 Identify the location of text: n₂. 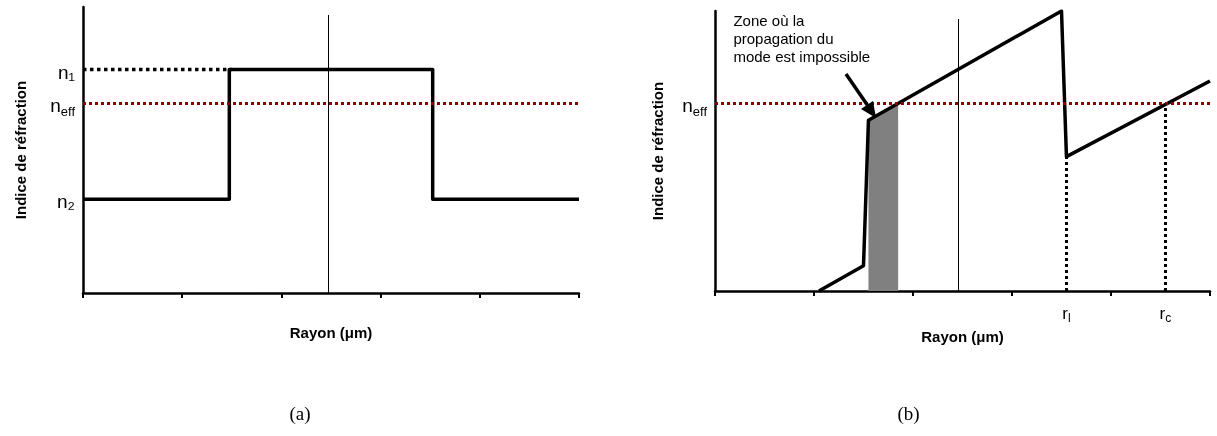
(66, 201).